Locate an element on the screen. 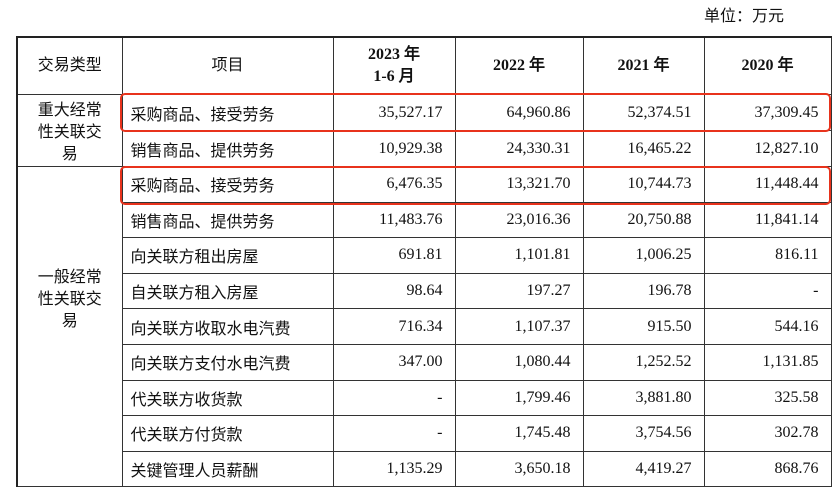 The height and width of the screenshot is (488, 832). value-cell: 35,527.17 is located at coordinates (394, 112).